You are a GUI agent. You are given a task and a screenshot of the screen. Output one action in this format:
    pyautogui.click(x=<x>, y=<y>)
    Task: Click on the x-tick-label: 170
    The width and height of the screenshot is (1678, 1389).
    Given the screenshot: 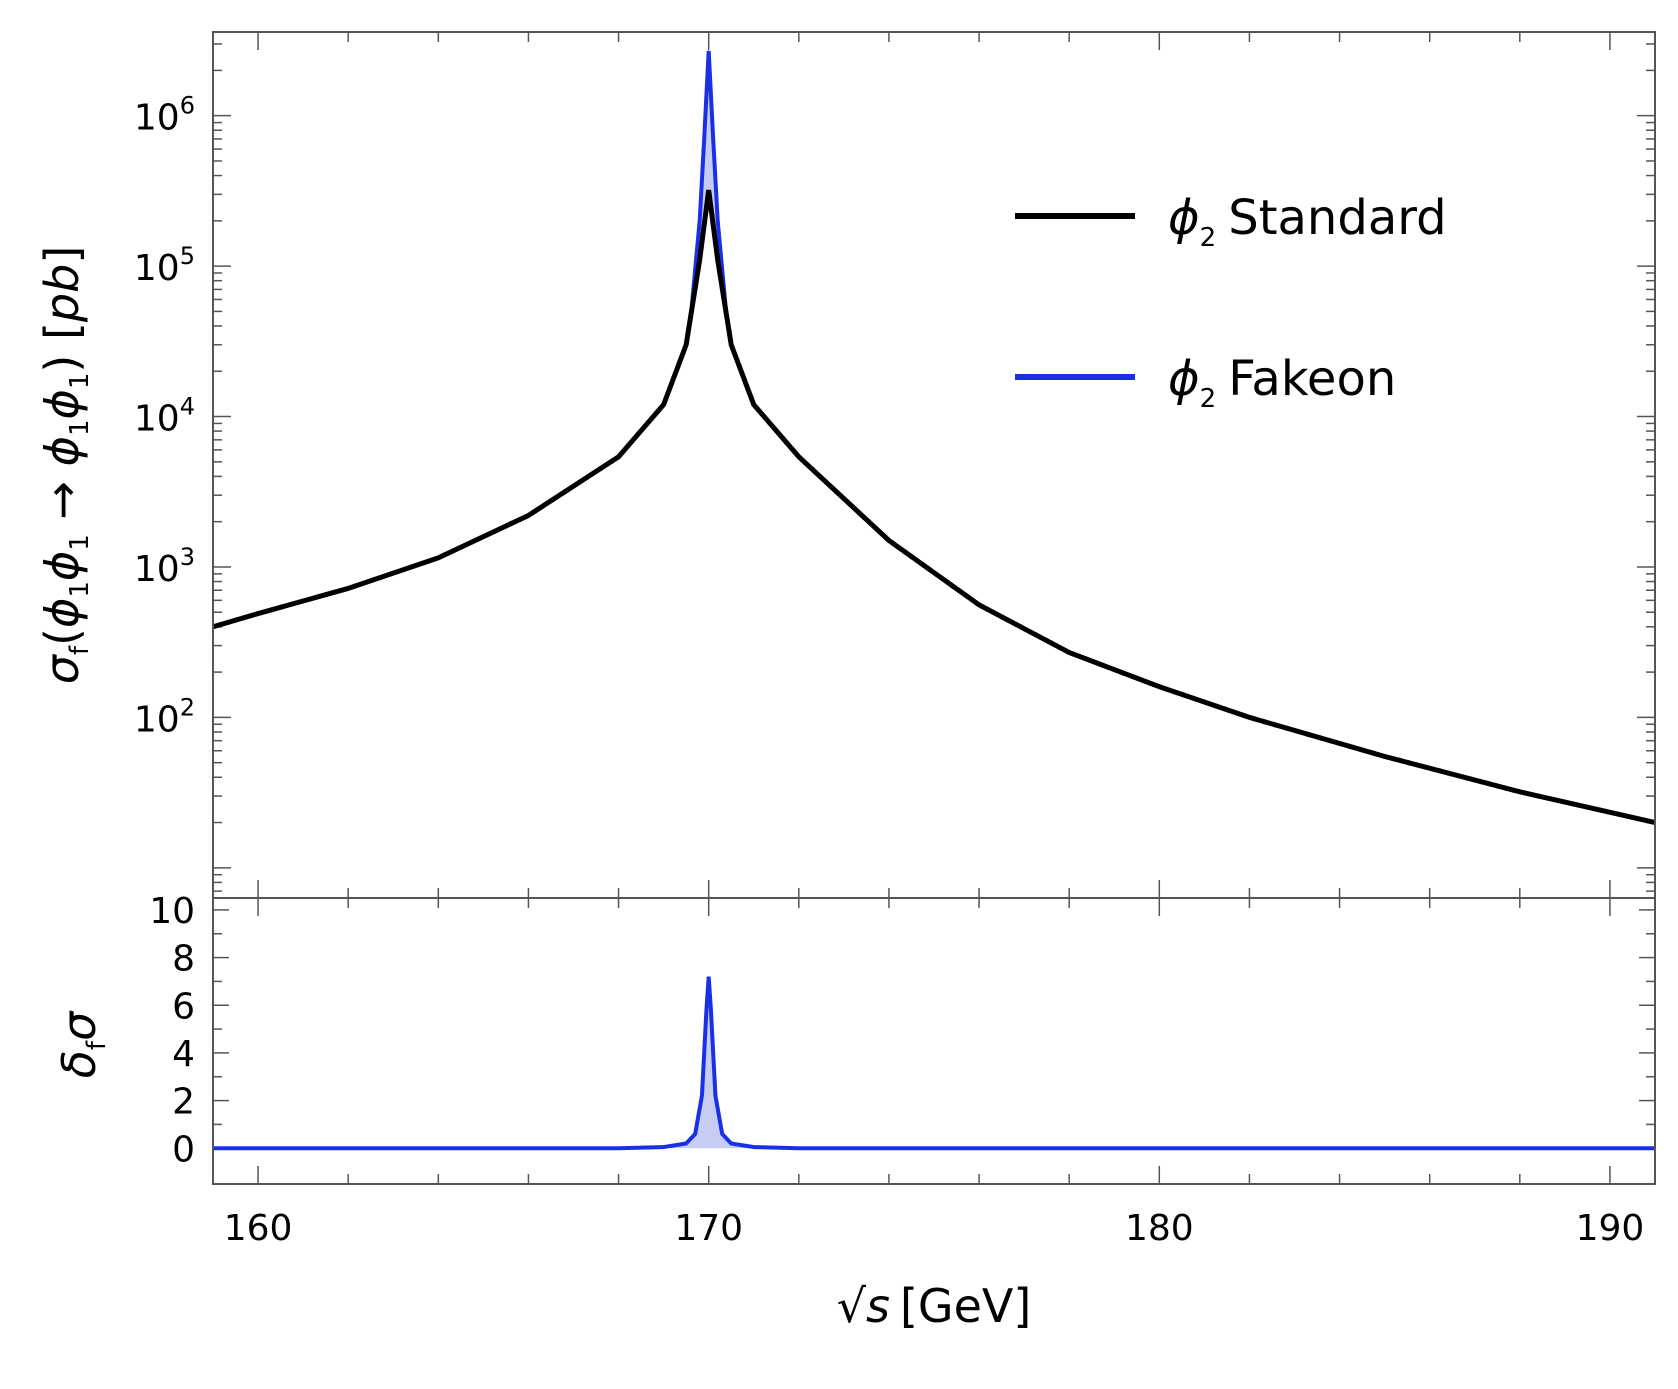 What is the action you would take?
    pyautogui.click(x=708, y=1228)
    